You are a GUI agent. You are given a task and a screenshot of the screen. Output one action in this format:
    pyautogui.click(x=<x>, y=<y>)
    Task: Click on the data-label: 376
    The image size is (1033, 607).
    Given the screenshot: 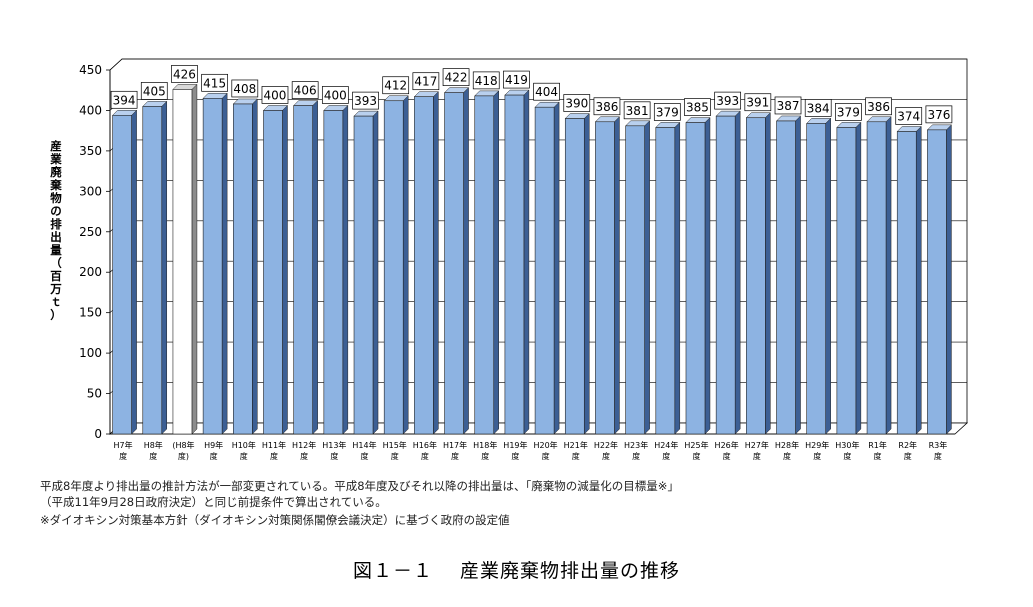 What is the action you would take?
    pyautogui.click(x=938, y=115)
    